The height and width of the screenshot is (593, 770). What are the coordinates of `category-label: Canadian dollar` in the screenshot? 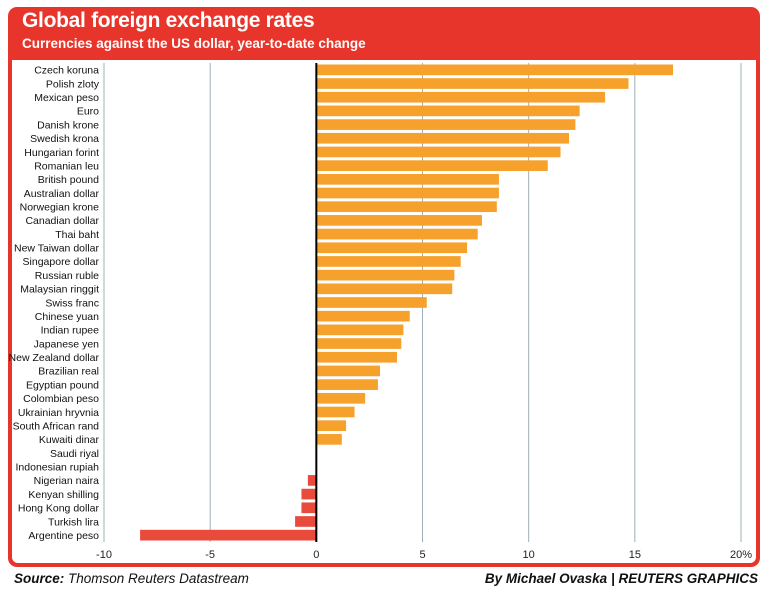 It's located at (62, 221).